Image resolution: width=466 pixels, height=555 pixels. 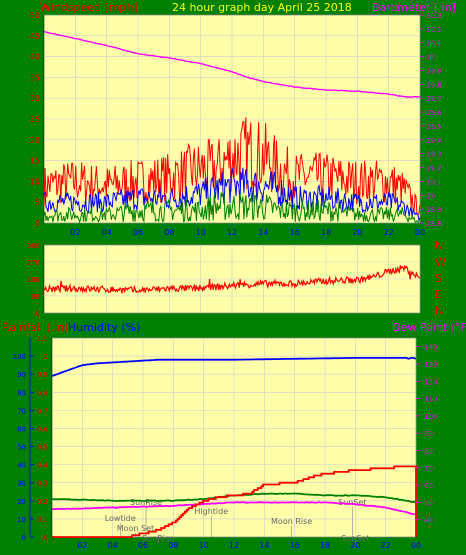 I want to click on barometer-tick-label: 29.4, so click(x=434, y=141).